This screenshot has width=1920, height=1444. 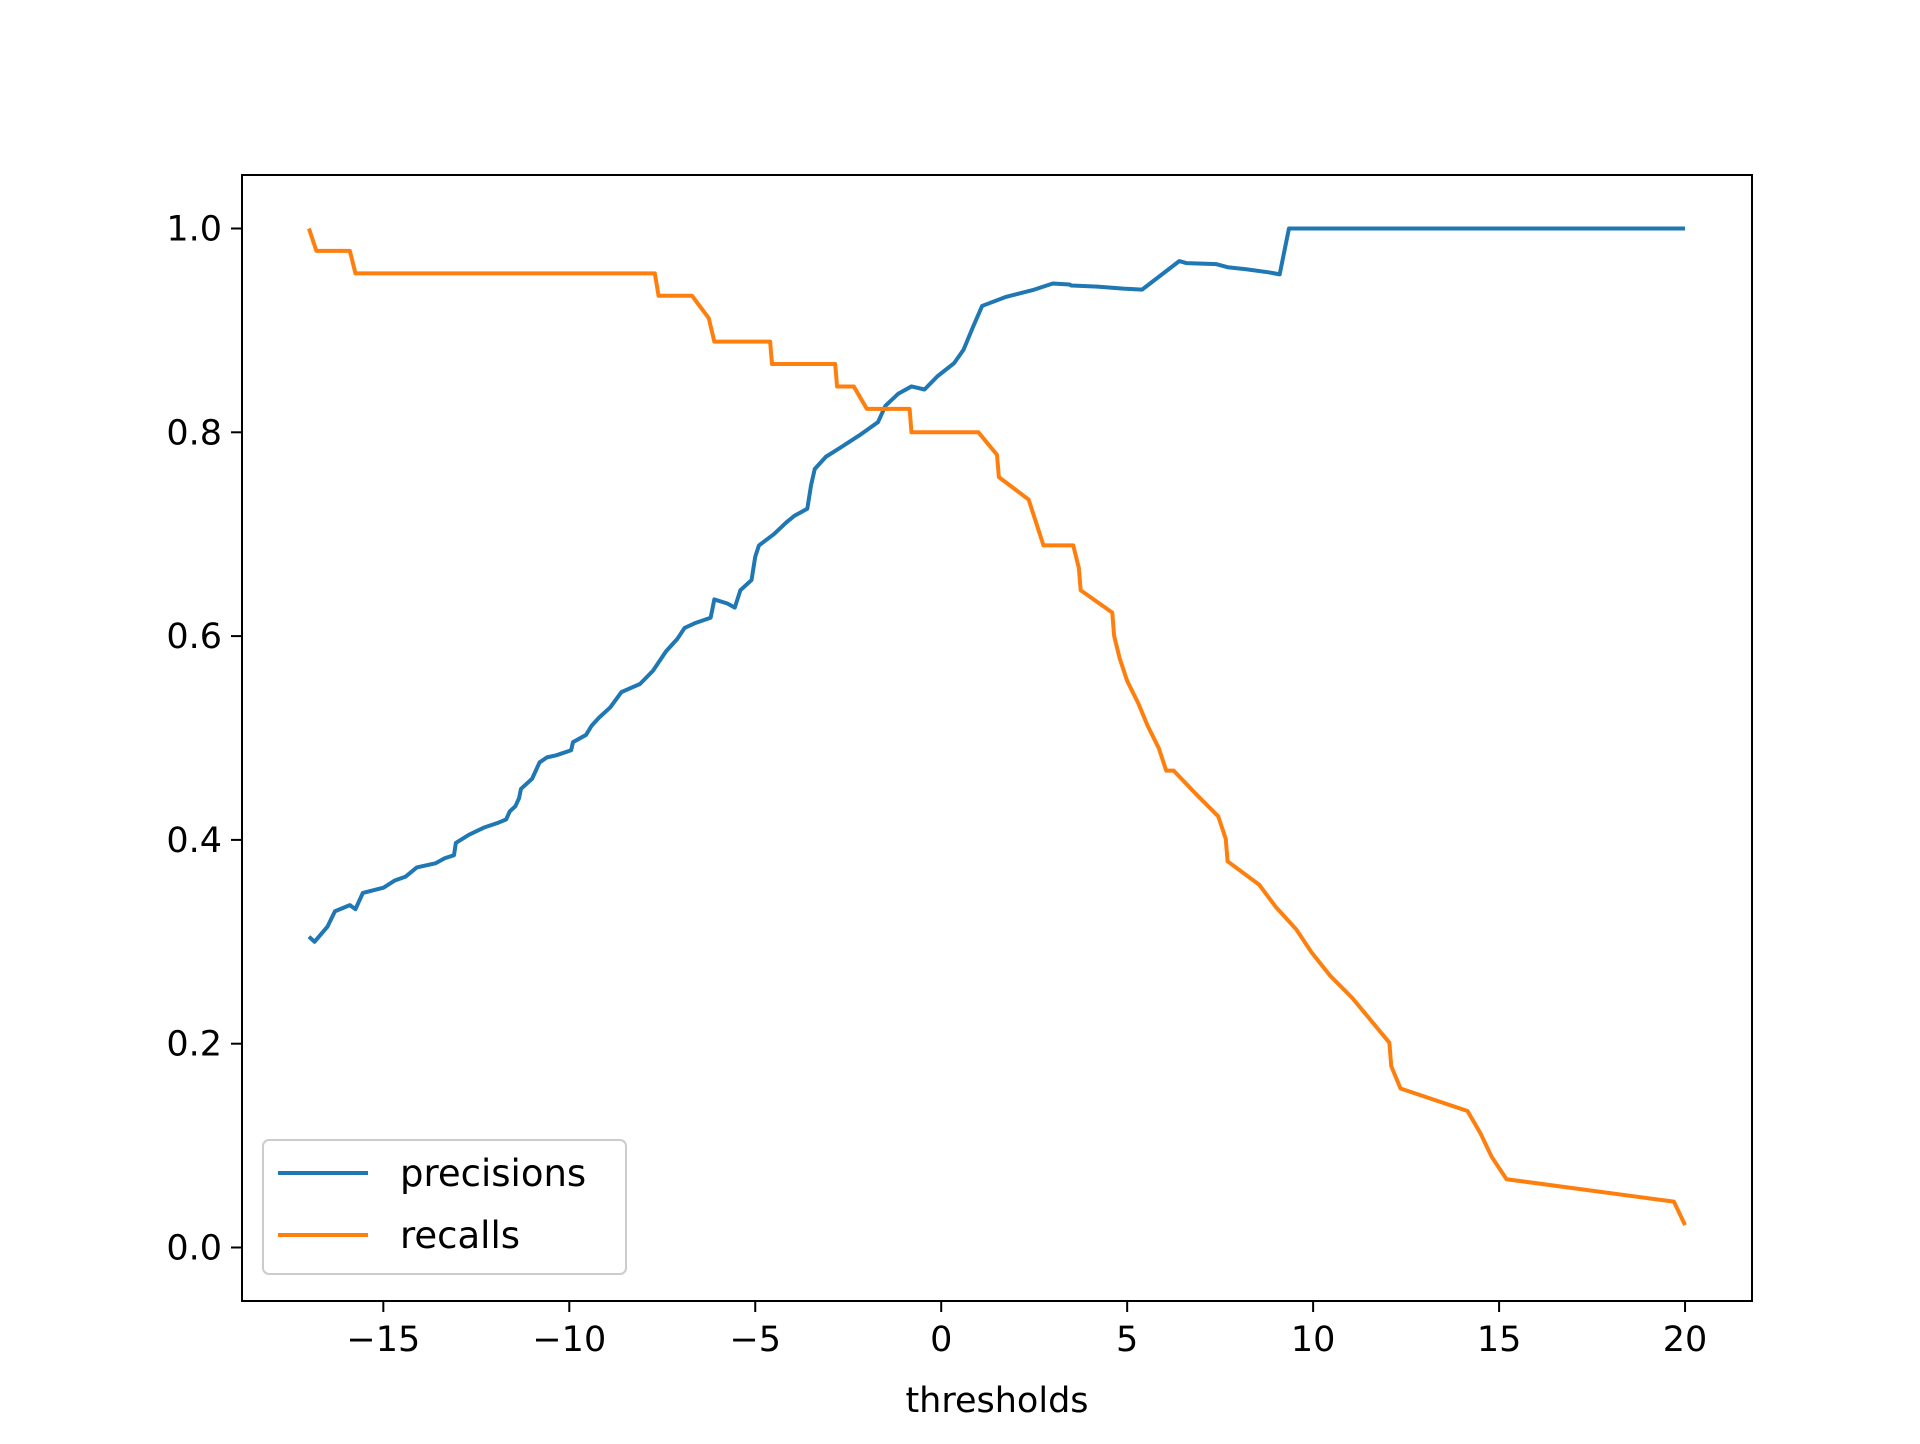 What do you see at coordinates (194, 229) in the screenshot?
I see `y-tick-label: 1.0` at bounding box center [194, 229].